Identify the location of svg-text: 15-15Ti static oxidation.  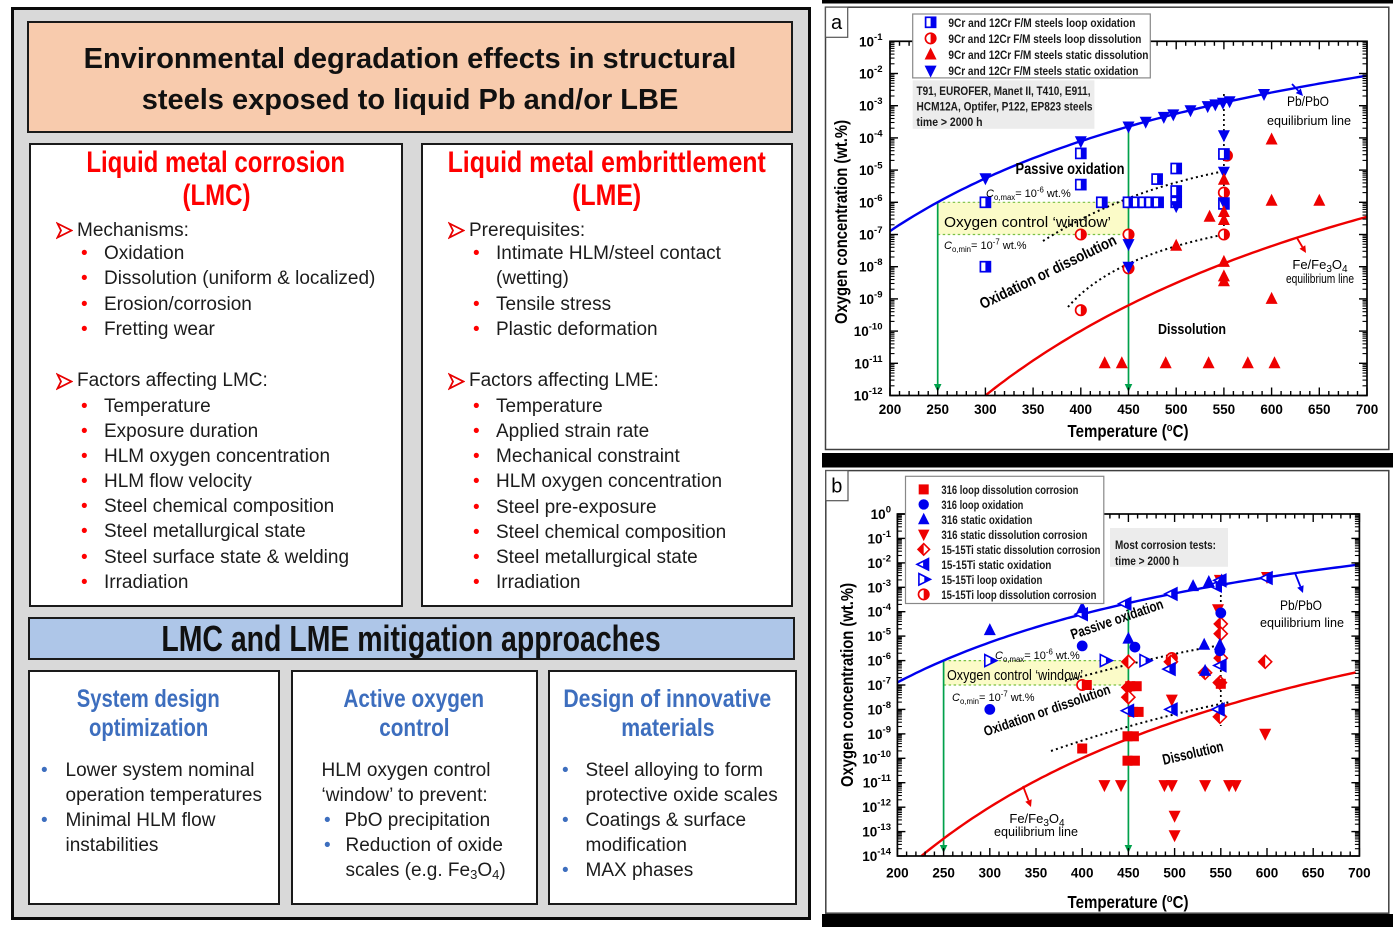
(996, 565).